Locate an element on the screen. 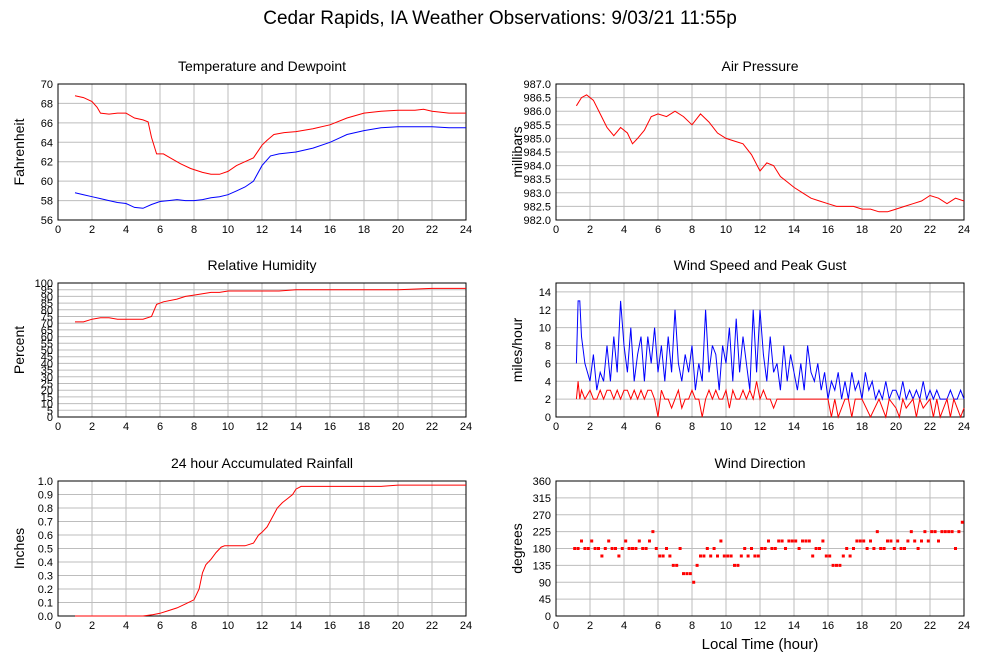  y-tick-label: 58 is located at coordinates (47, 202).